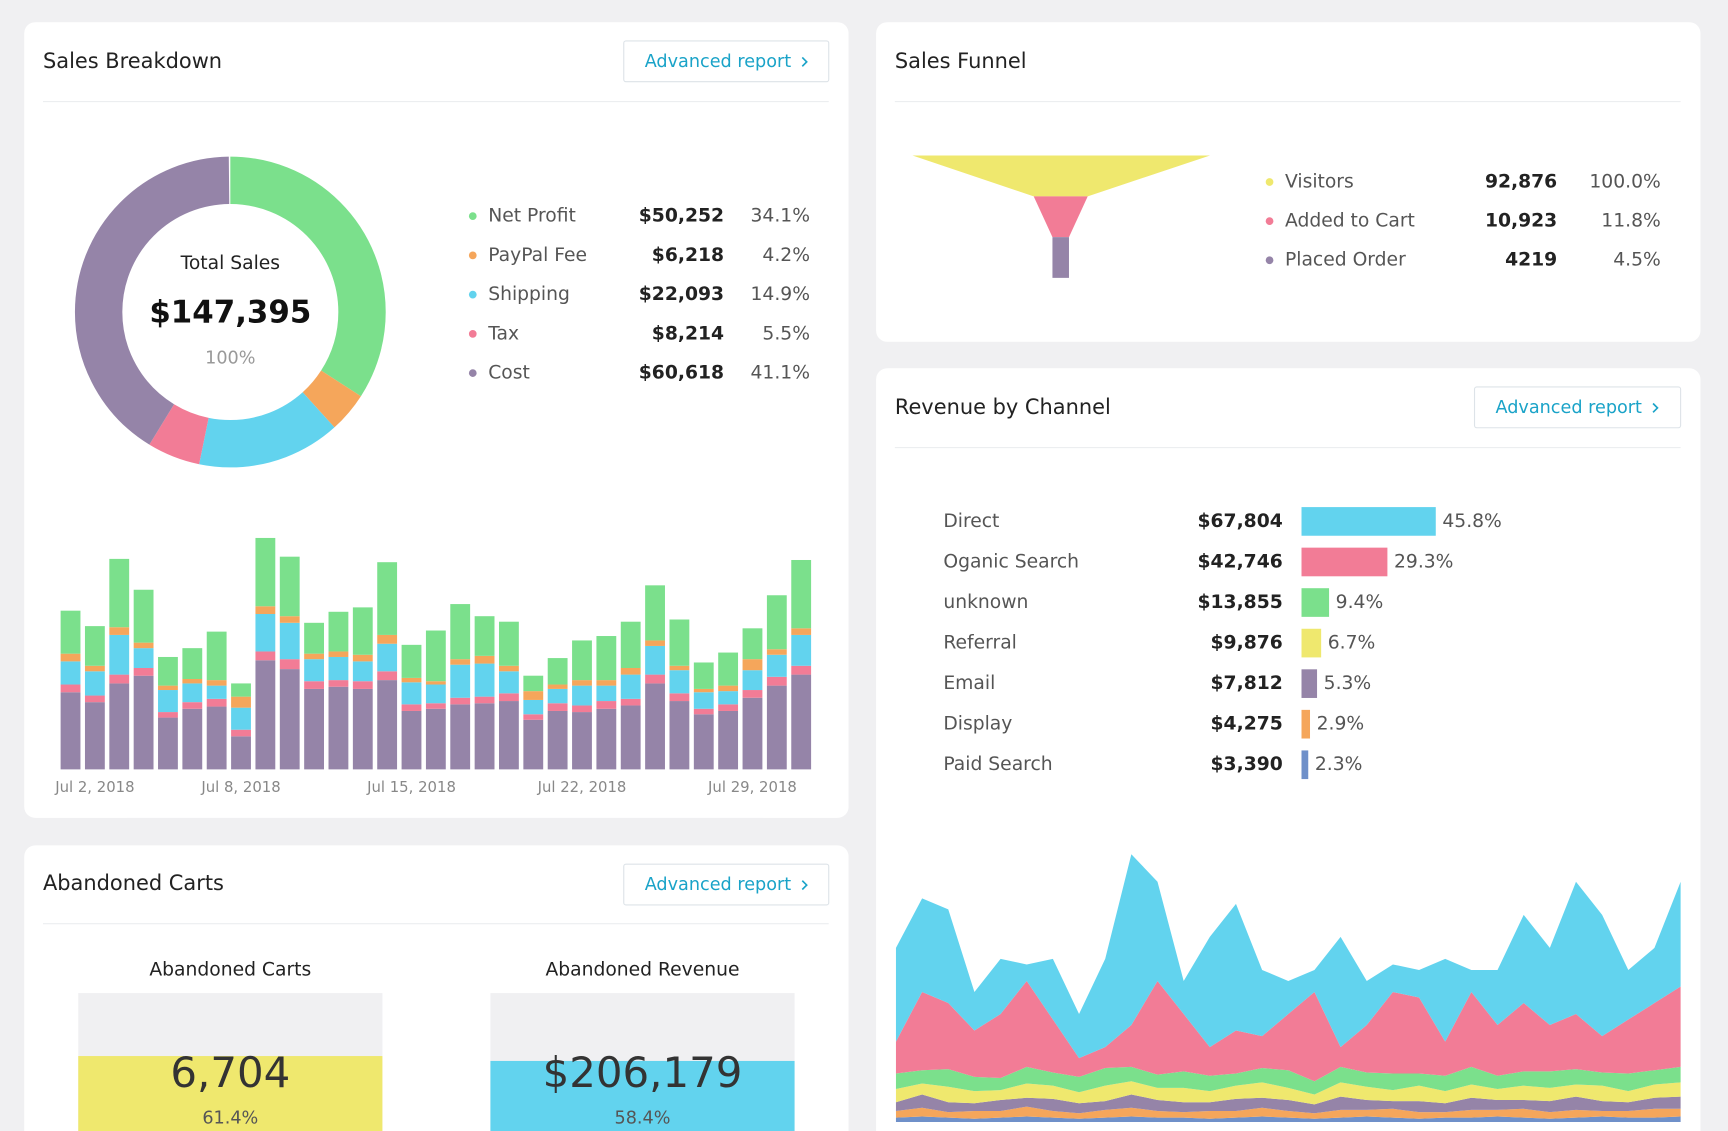 This screenshot has width=1728, height=1131. Describe the element at coordinates (997, 764) in the screenshot. I see `channel-name: Paid Search` at that location.